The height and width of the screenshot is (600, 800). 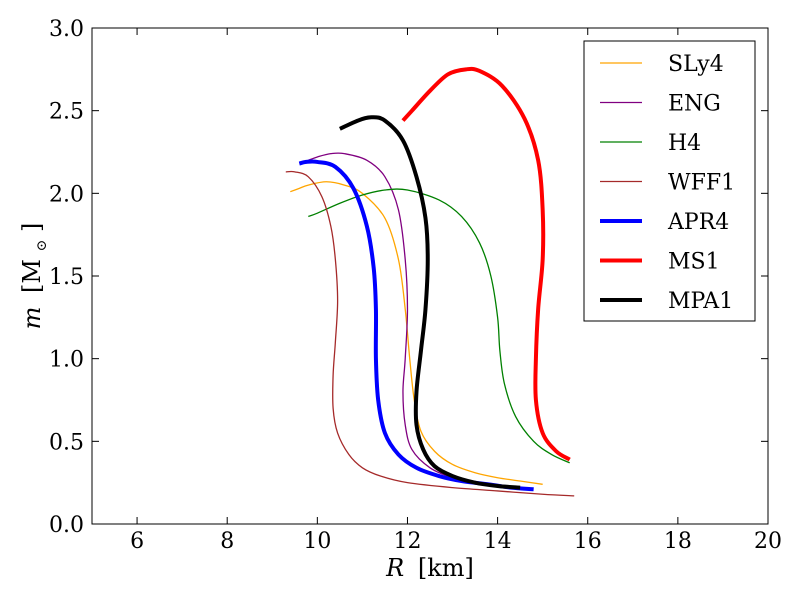 I want to click on legend-label-h4: H4, so click(x=684, y=143).